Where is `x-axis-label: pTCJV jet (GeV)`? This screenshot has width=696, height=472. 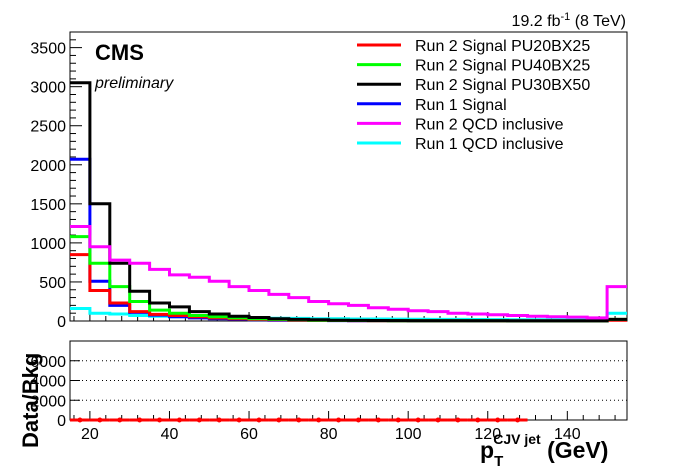 x-axis-label: pTCJV jet (GeV) is located at coordinates (544, 450).